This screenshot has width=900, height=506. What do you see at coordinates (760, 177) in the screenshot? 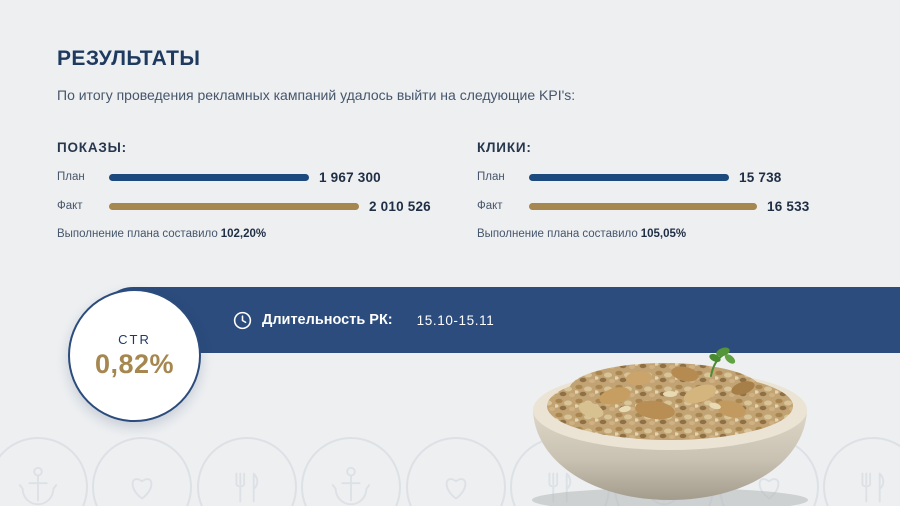
I see `plan-value: 15 738` at bounding box center [760, 177].